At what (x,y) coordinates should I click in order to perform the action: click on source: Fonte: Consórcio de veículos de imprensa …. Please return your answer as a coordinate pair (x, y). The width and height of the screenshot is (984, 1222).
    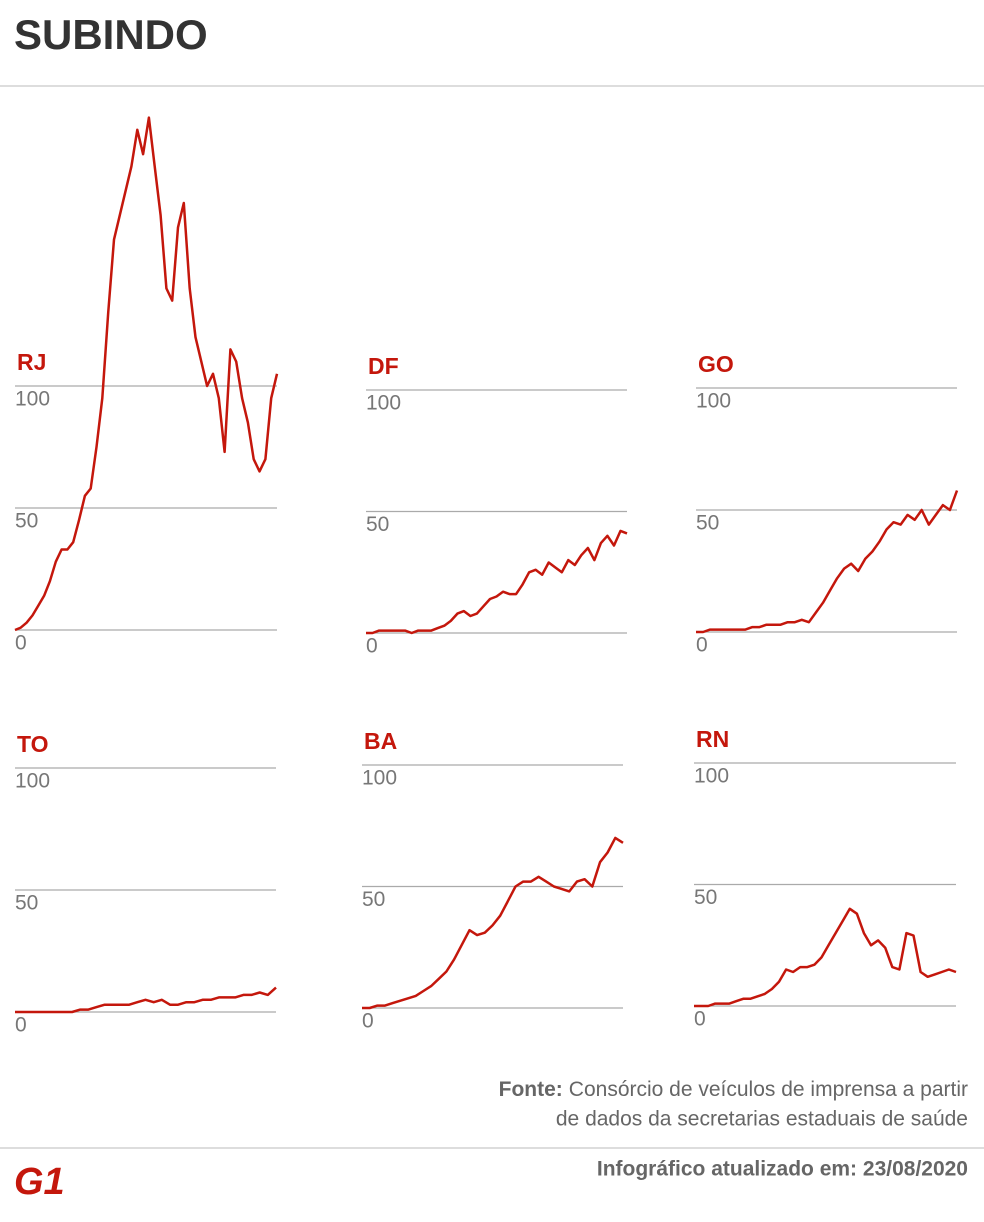
    Looking at the image, I should click on (733, 1089).